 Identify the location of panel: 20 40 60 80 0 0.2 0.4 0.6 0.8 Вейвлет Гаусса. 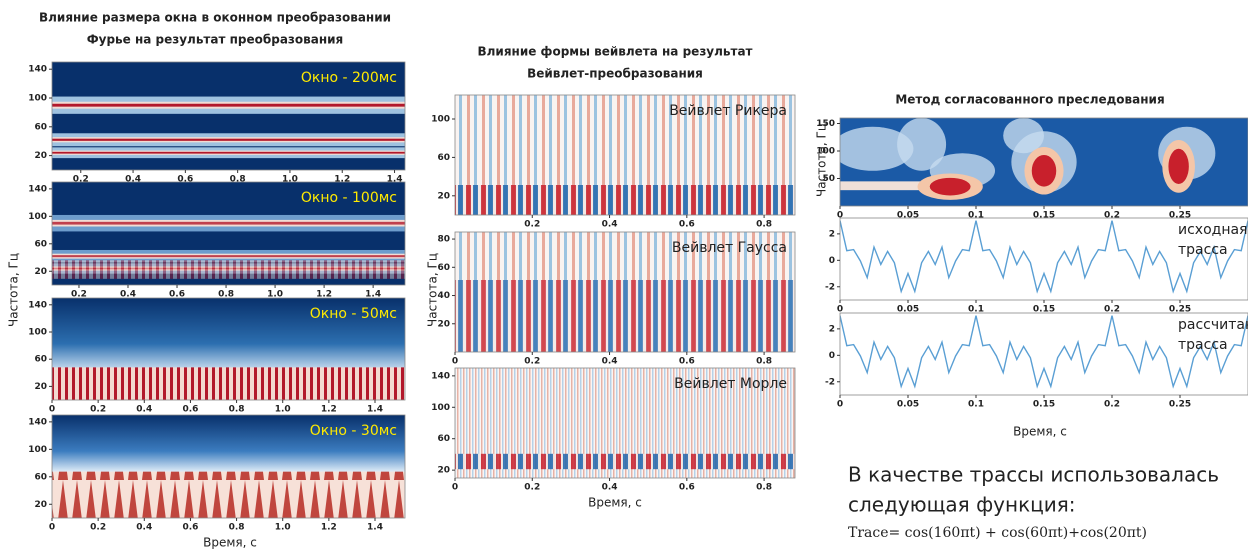
(616, 299).